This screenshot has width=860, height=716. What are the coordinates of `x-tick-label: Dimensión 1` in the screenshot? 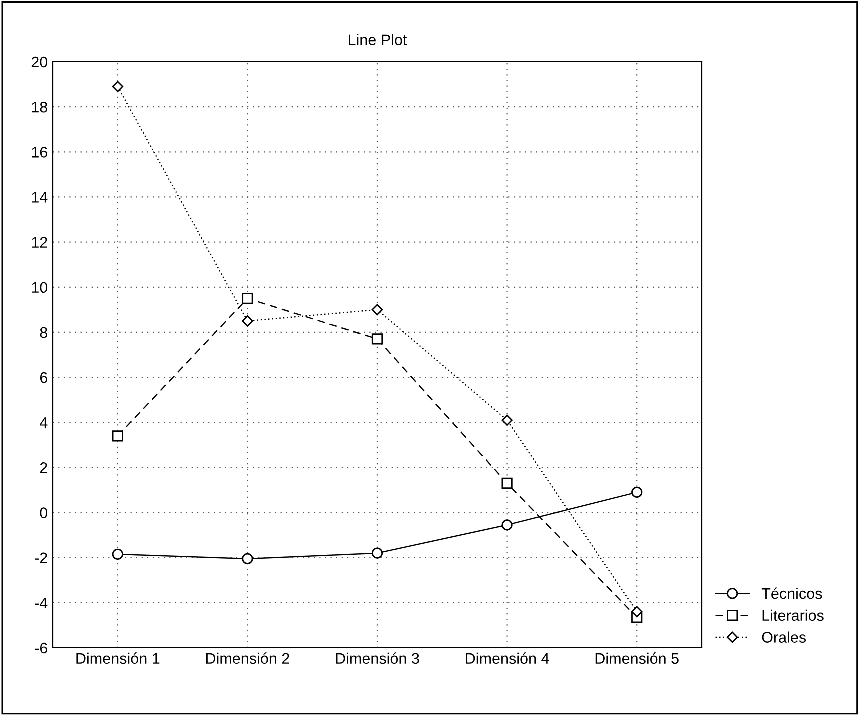 It's located at (118, 658).